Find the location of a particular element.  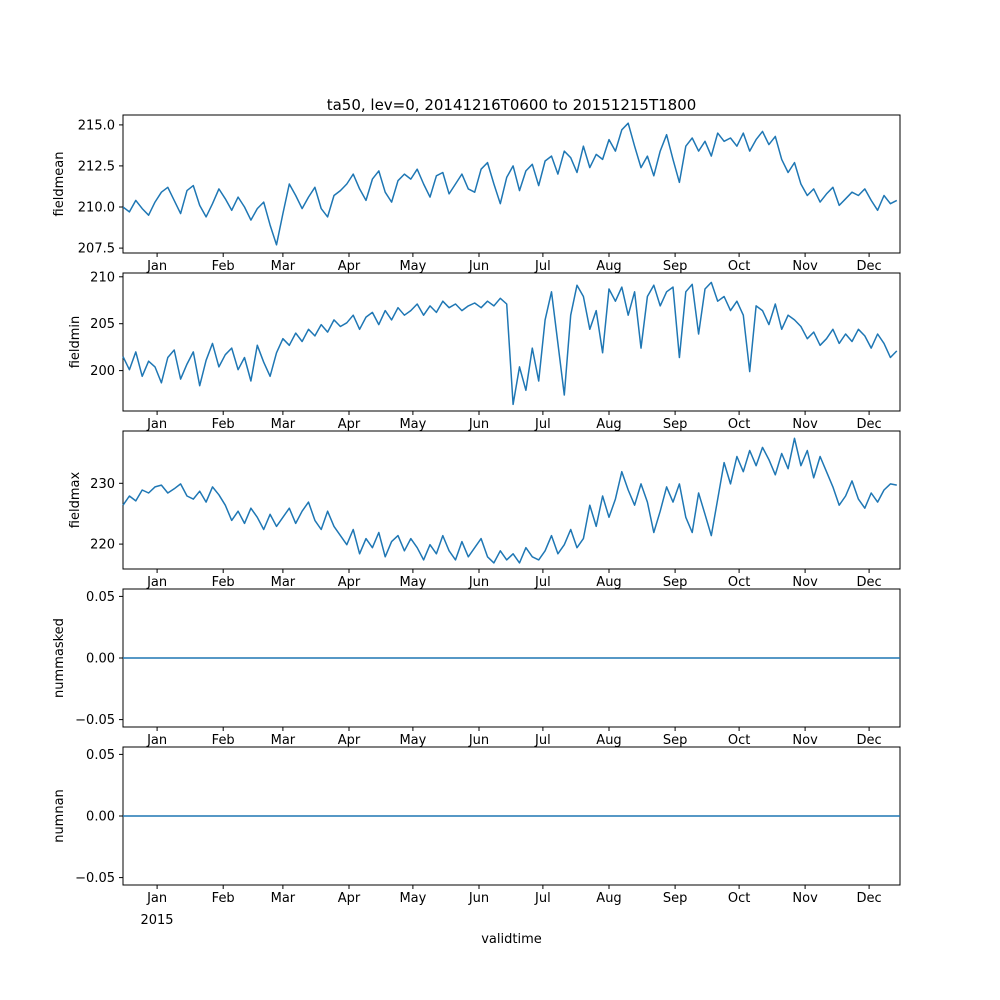

y-tick-label: 215.0 is located at coordinates (96, 125).